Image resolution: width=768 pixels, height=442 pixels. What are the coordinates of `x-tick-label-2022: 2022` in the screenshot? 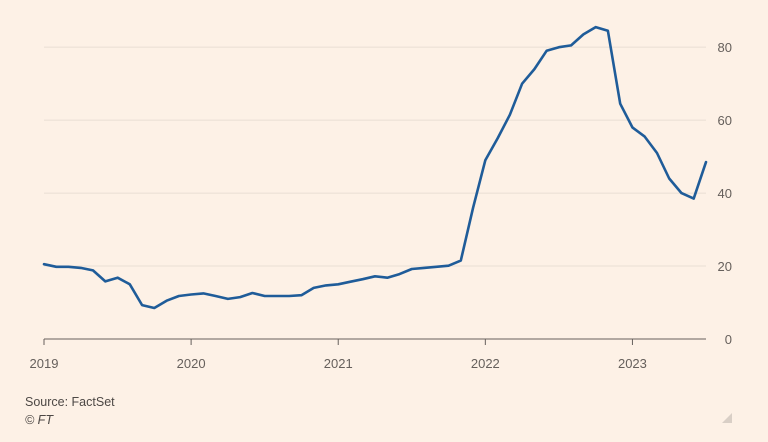 It's located at (485, 363).